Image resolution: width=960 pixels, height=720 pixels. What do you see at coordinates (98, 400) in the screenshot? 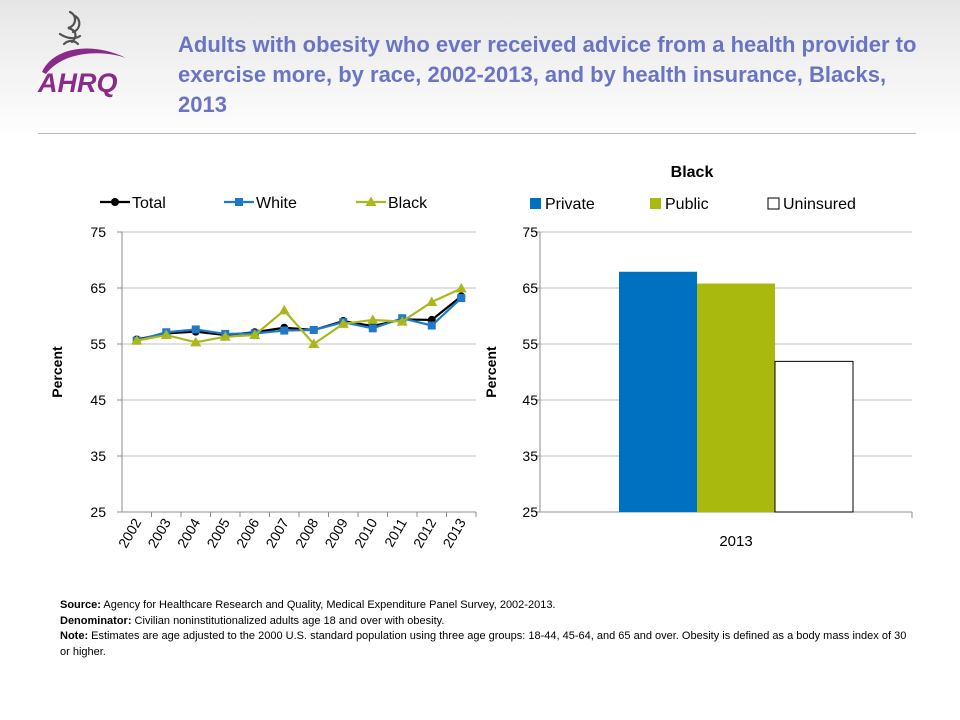
I see `line-chart-y-tick-label: 45` at bounding box center [98, 400].